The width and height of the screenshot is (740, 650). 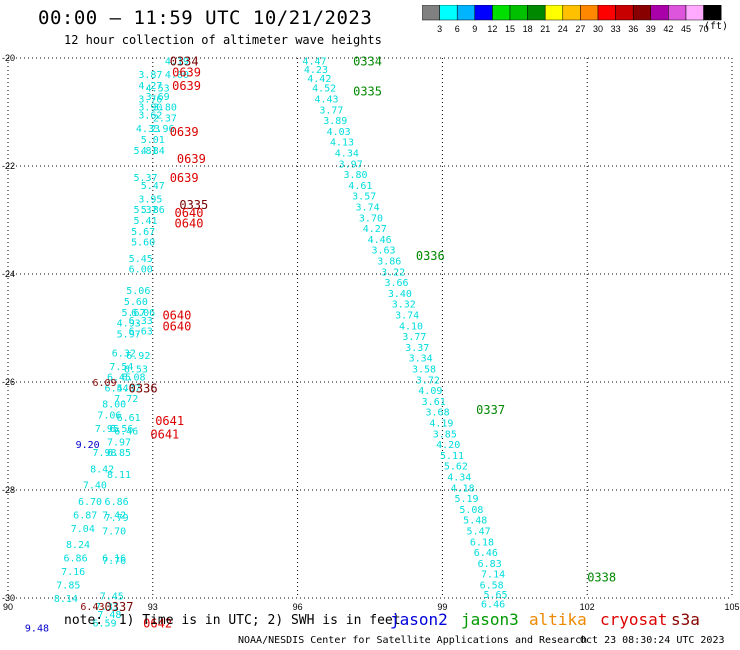 What do you see at coordinates (104, 383) in the screenshot?
I see `data-point-s3a: 6.09` at bounding box center [104, 383].